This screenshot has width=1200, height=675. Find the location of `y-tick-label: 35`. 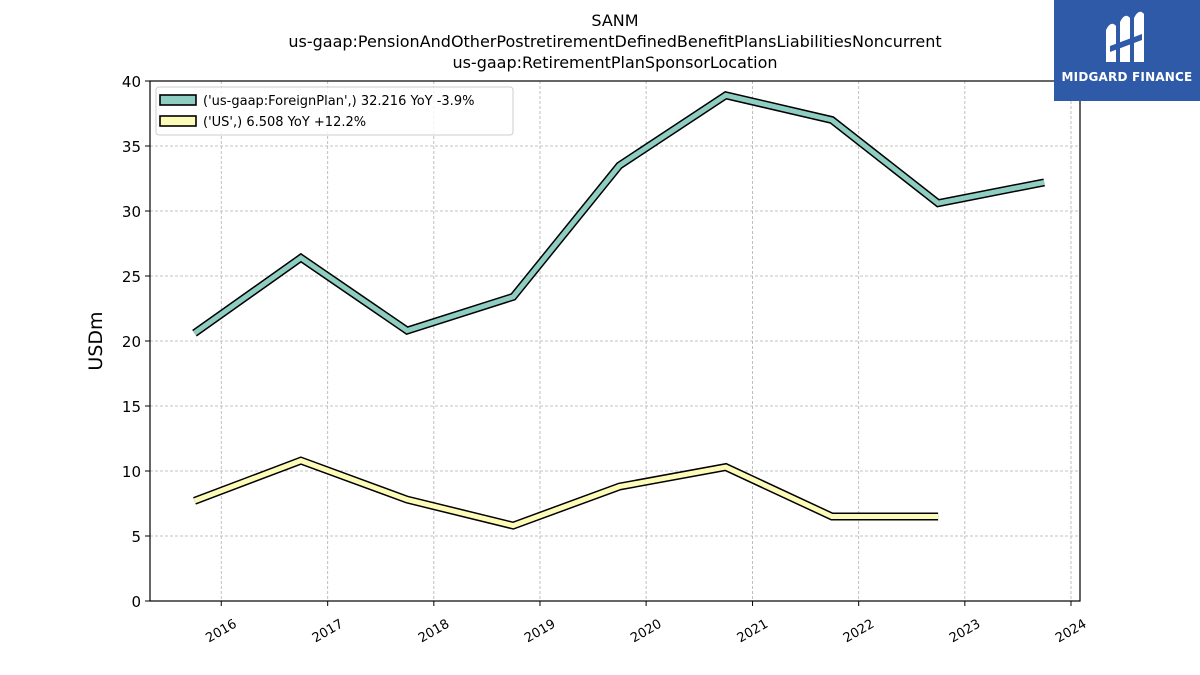

y-tick-label: 35 is located at coordinates (131, 147).